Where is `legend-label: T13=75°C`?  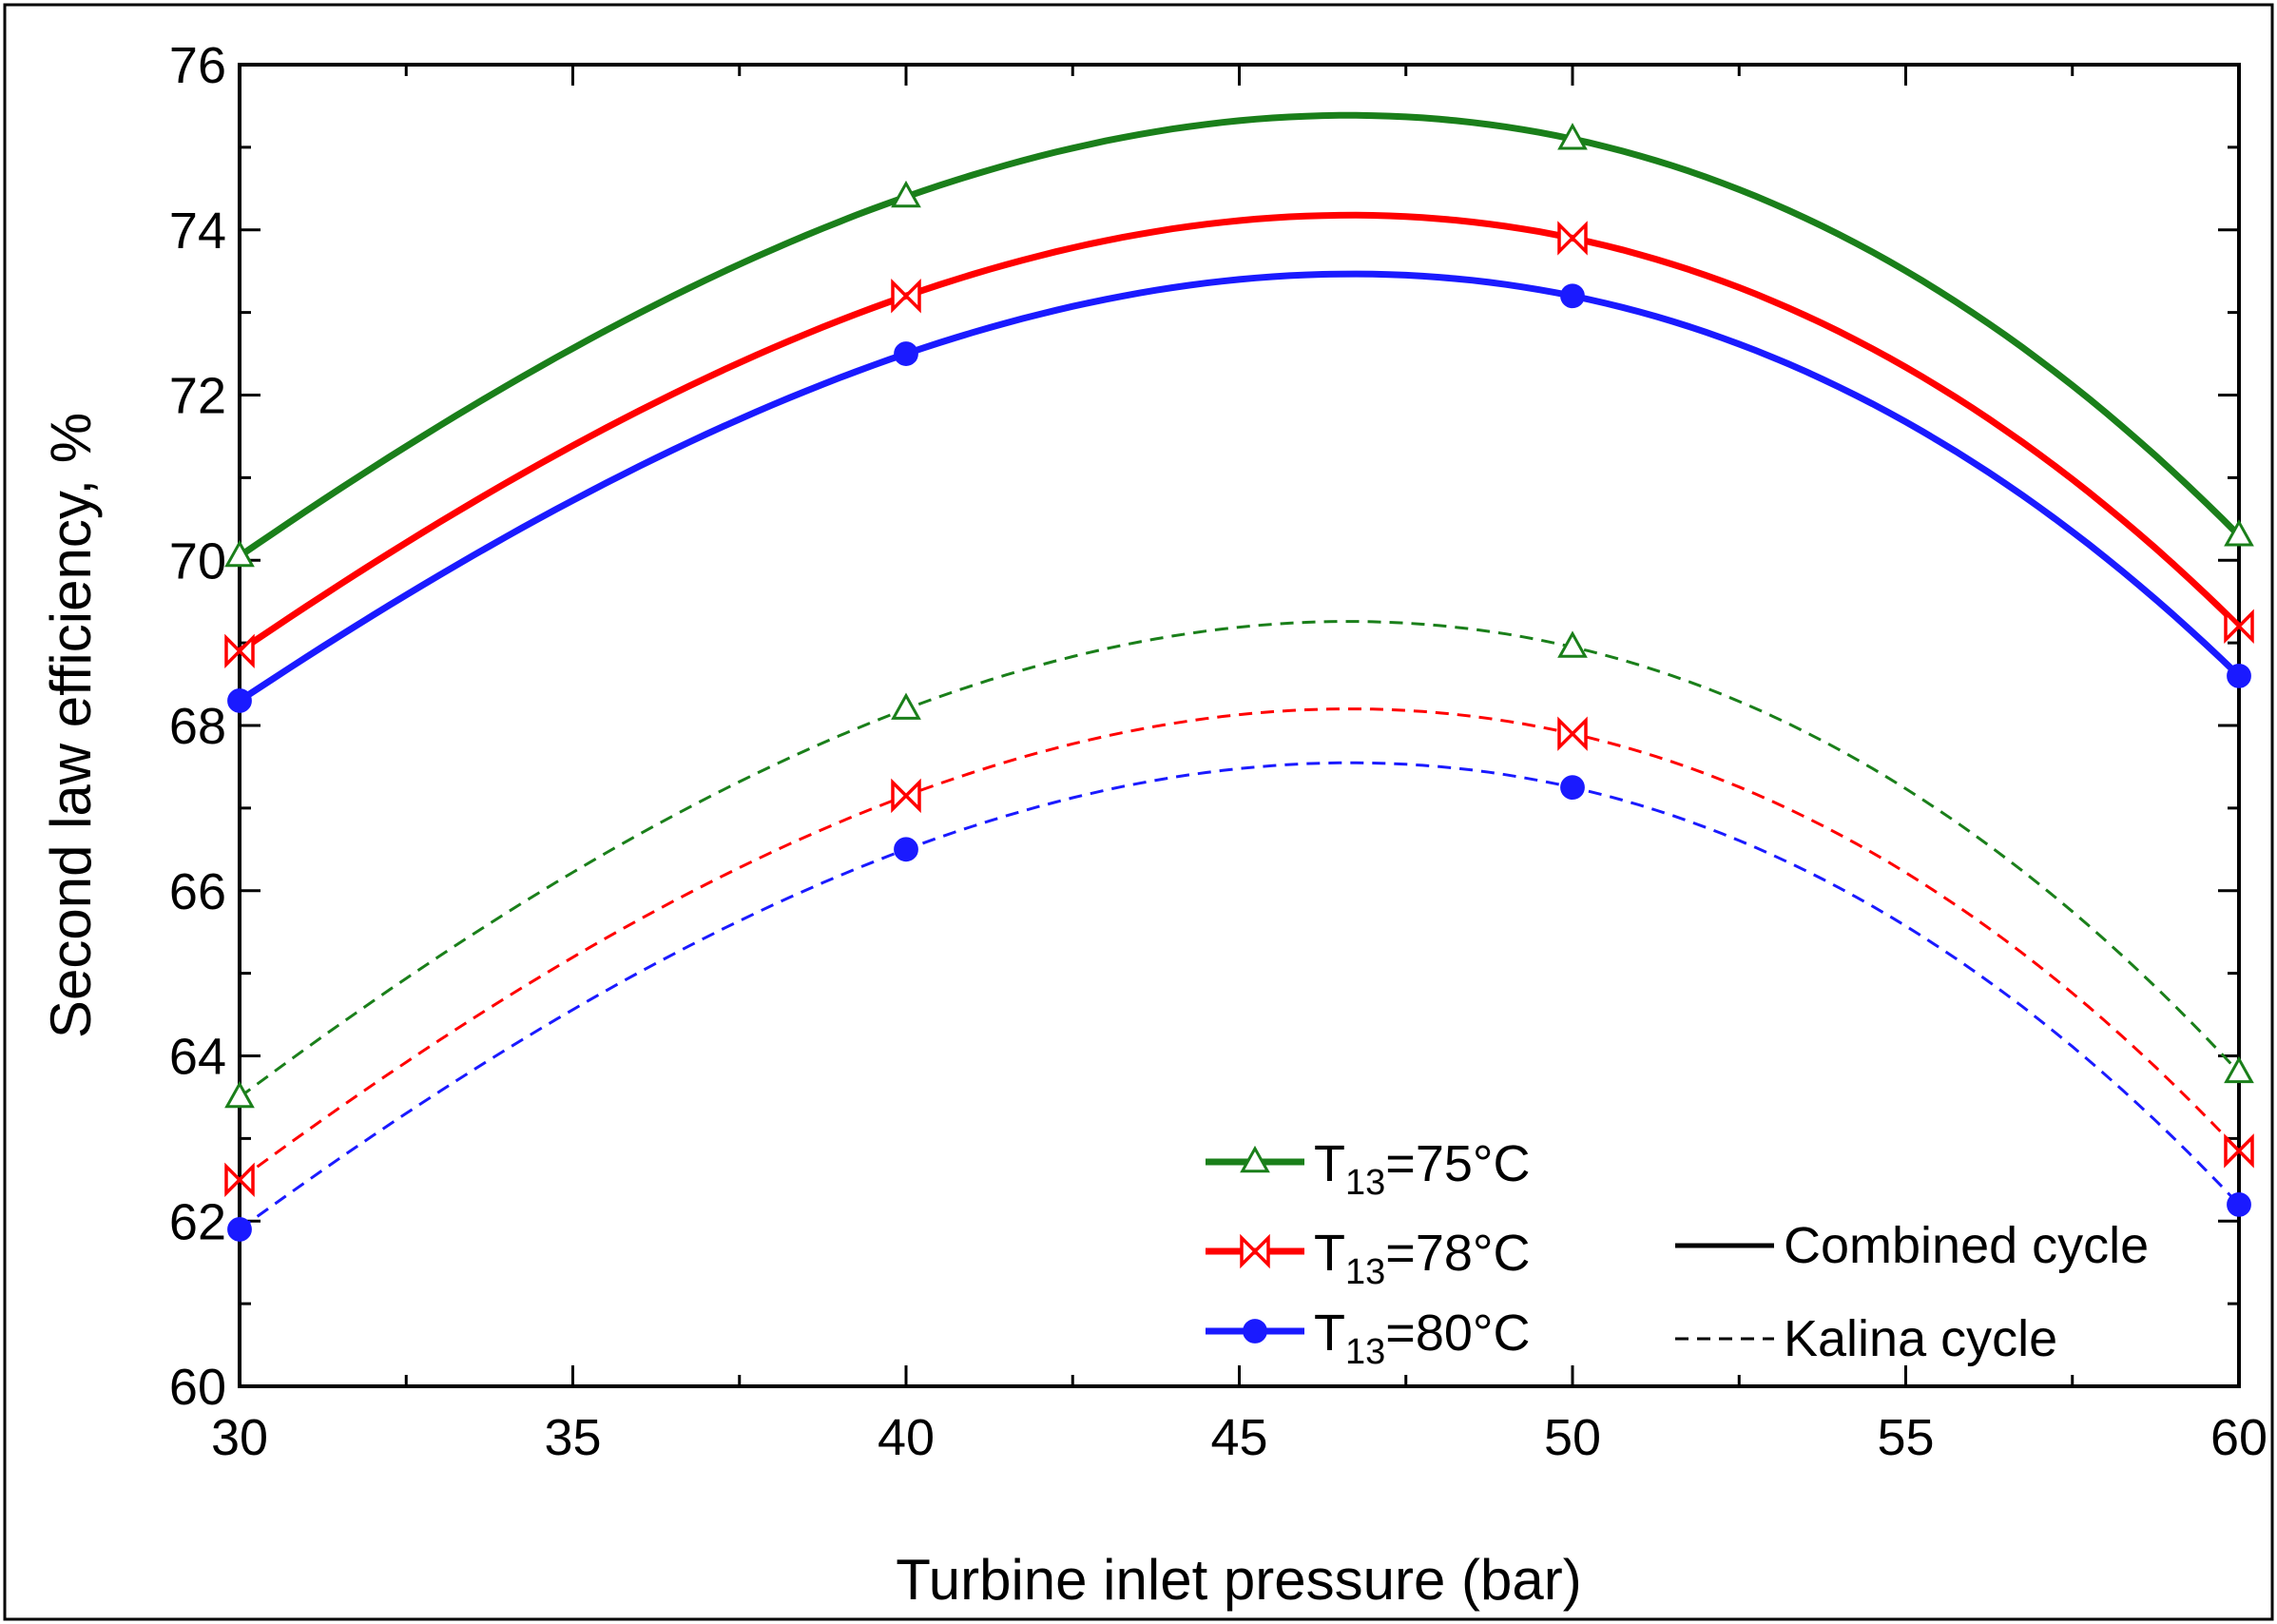
legend-label: T13=75°C is located at coordinates (1422, 1169).